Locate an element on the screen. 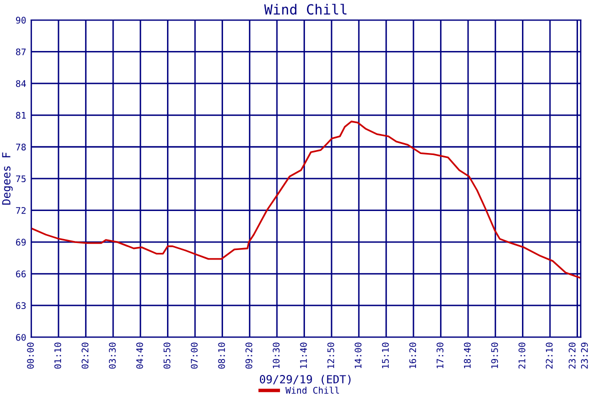 The image size is (600, 400). x-tick-label: 04:40 is located at coordinates (140, 355).